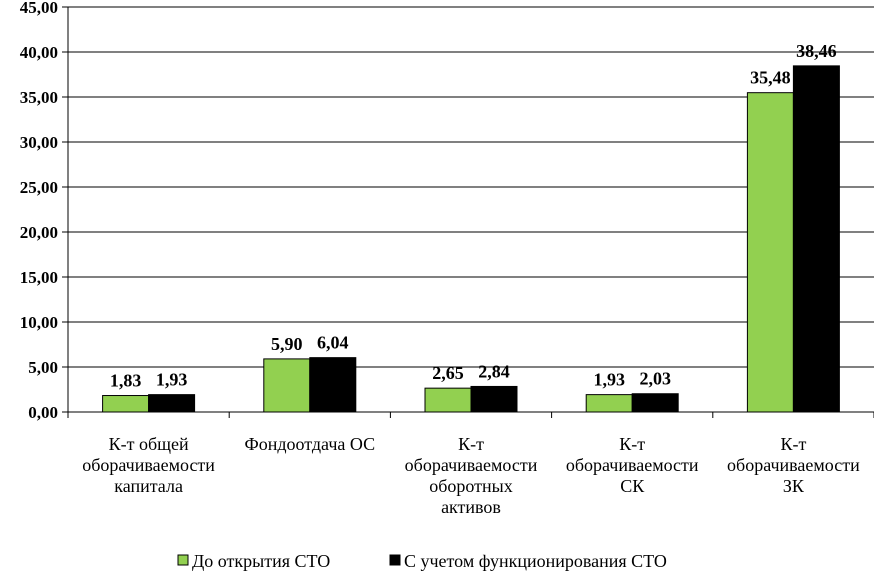  Describe the element at coordinates (43, 412) in the screenshot. I see `y-tick-label: 0,00` at that location.